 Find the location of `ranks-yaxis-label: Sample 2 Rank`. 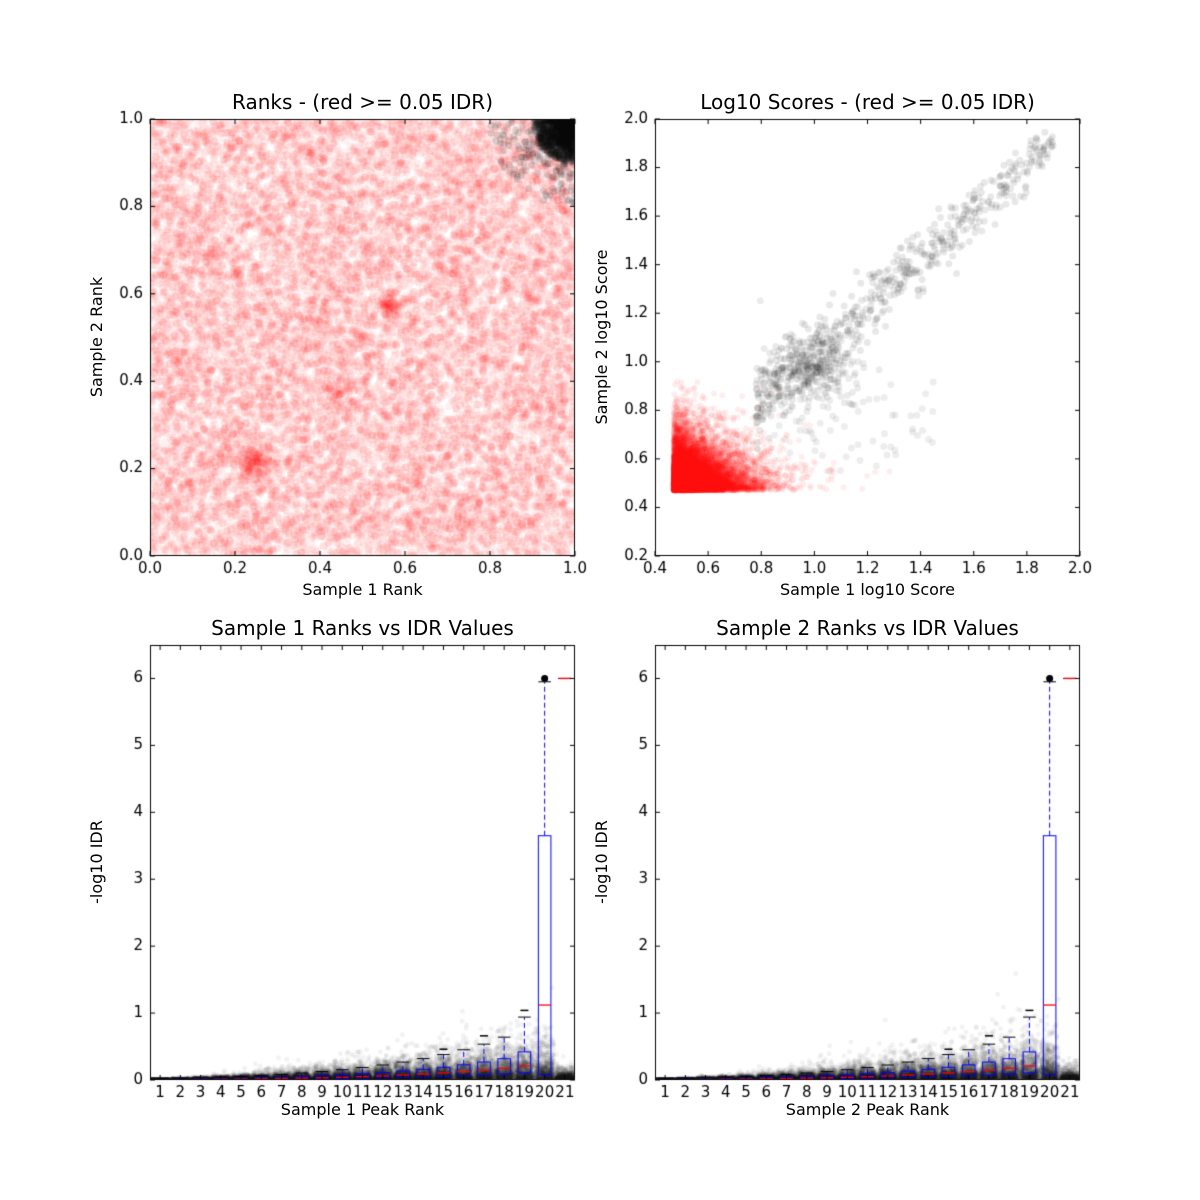

ranks-yaxis-label: Sample 2 Rank is located at coordinates (96, 337).